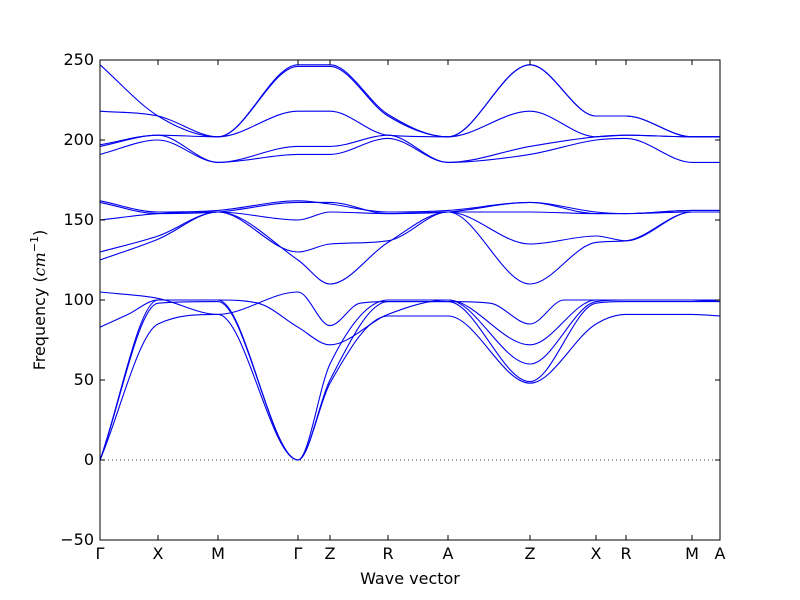  Describe the element at coordinates (34, 244) in the screenshot. I see `y-axis-label-exp: −1` at that location.